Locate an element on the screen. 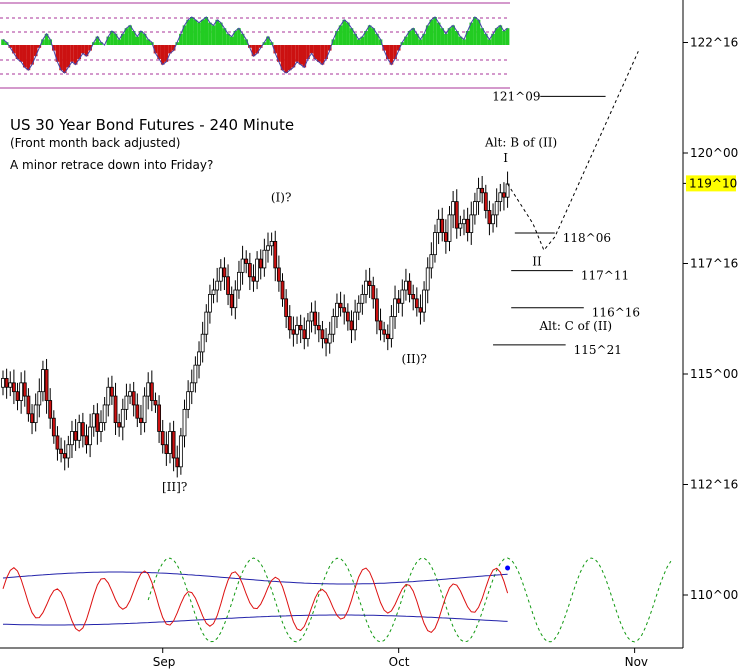  projected-cycle-line is located at coordinates (409, 600).